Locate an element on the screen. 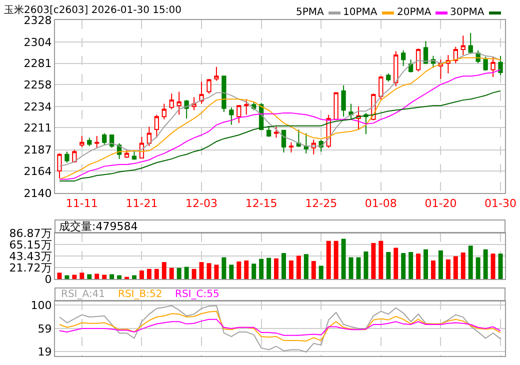  x-tick-label: 12-25 is located at coordinates (321, 203).